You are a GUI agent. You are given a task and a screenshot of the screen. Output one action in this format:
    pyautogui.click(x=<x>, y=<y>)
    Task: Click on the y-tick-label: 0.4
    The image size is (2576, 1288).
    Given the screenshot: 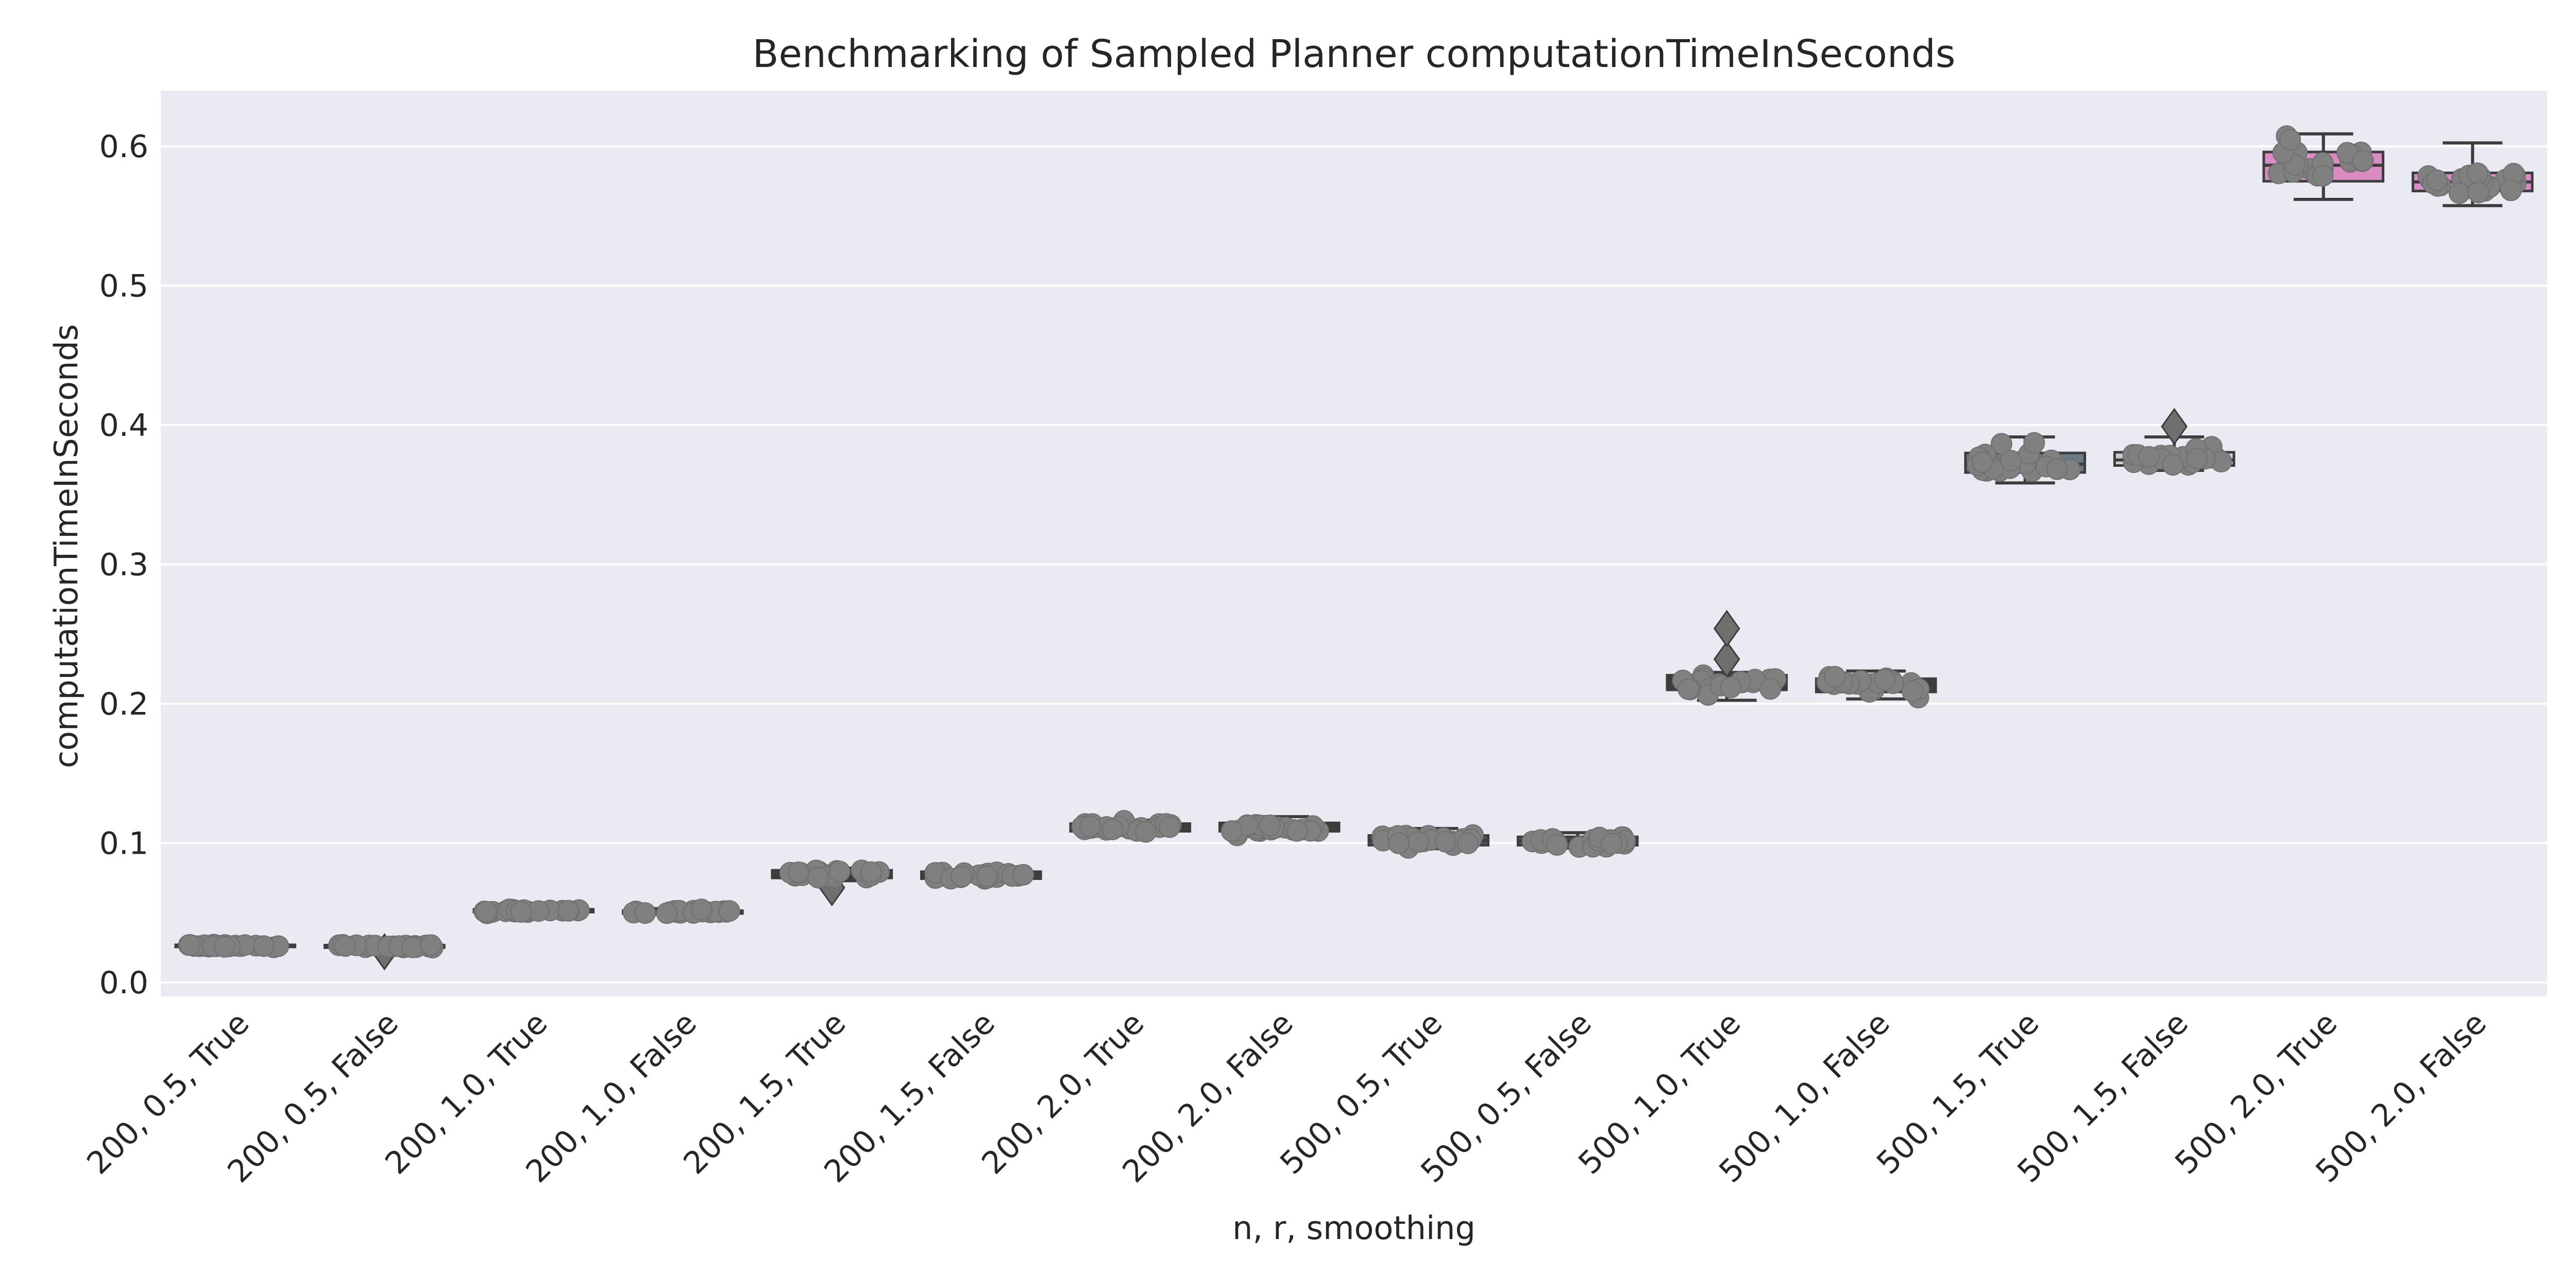 What is the action you would take?
    pyautogui.click(x=124, y=426)
    